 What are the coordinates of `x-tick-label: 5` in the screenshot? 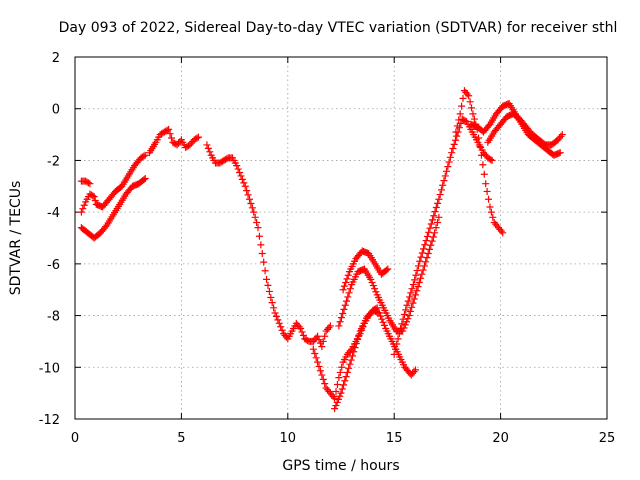 It's located at (181, 438).